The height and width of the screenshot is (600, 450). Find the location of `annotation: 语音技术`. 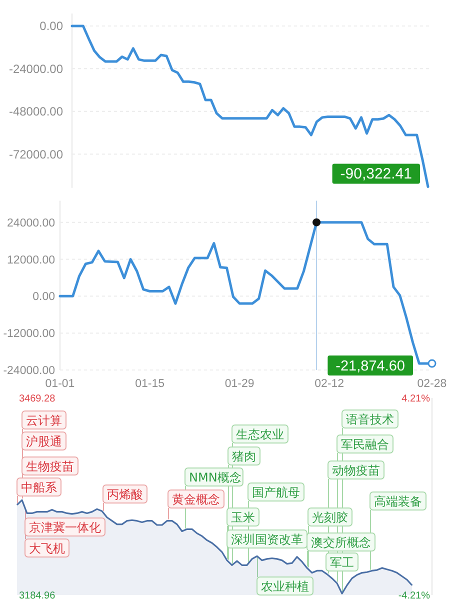

annotation: 语音技术 is located at coordinates (370, 419).